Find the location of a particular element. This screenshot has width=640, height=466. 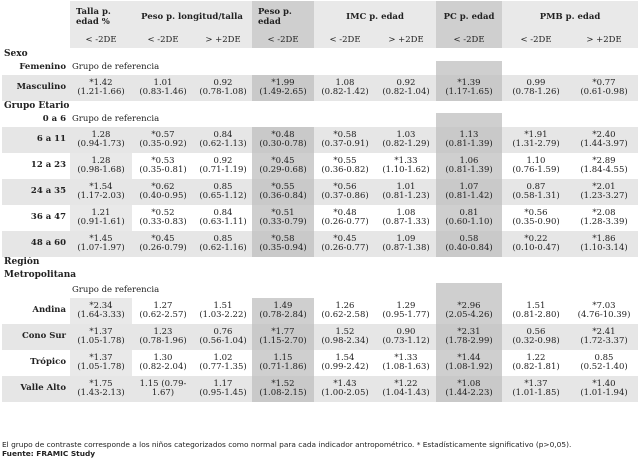

header-group: Peso p. longitud/talla is located at coordinates (192, 17).